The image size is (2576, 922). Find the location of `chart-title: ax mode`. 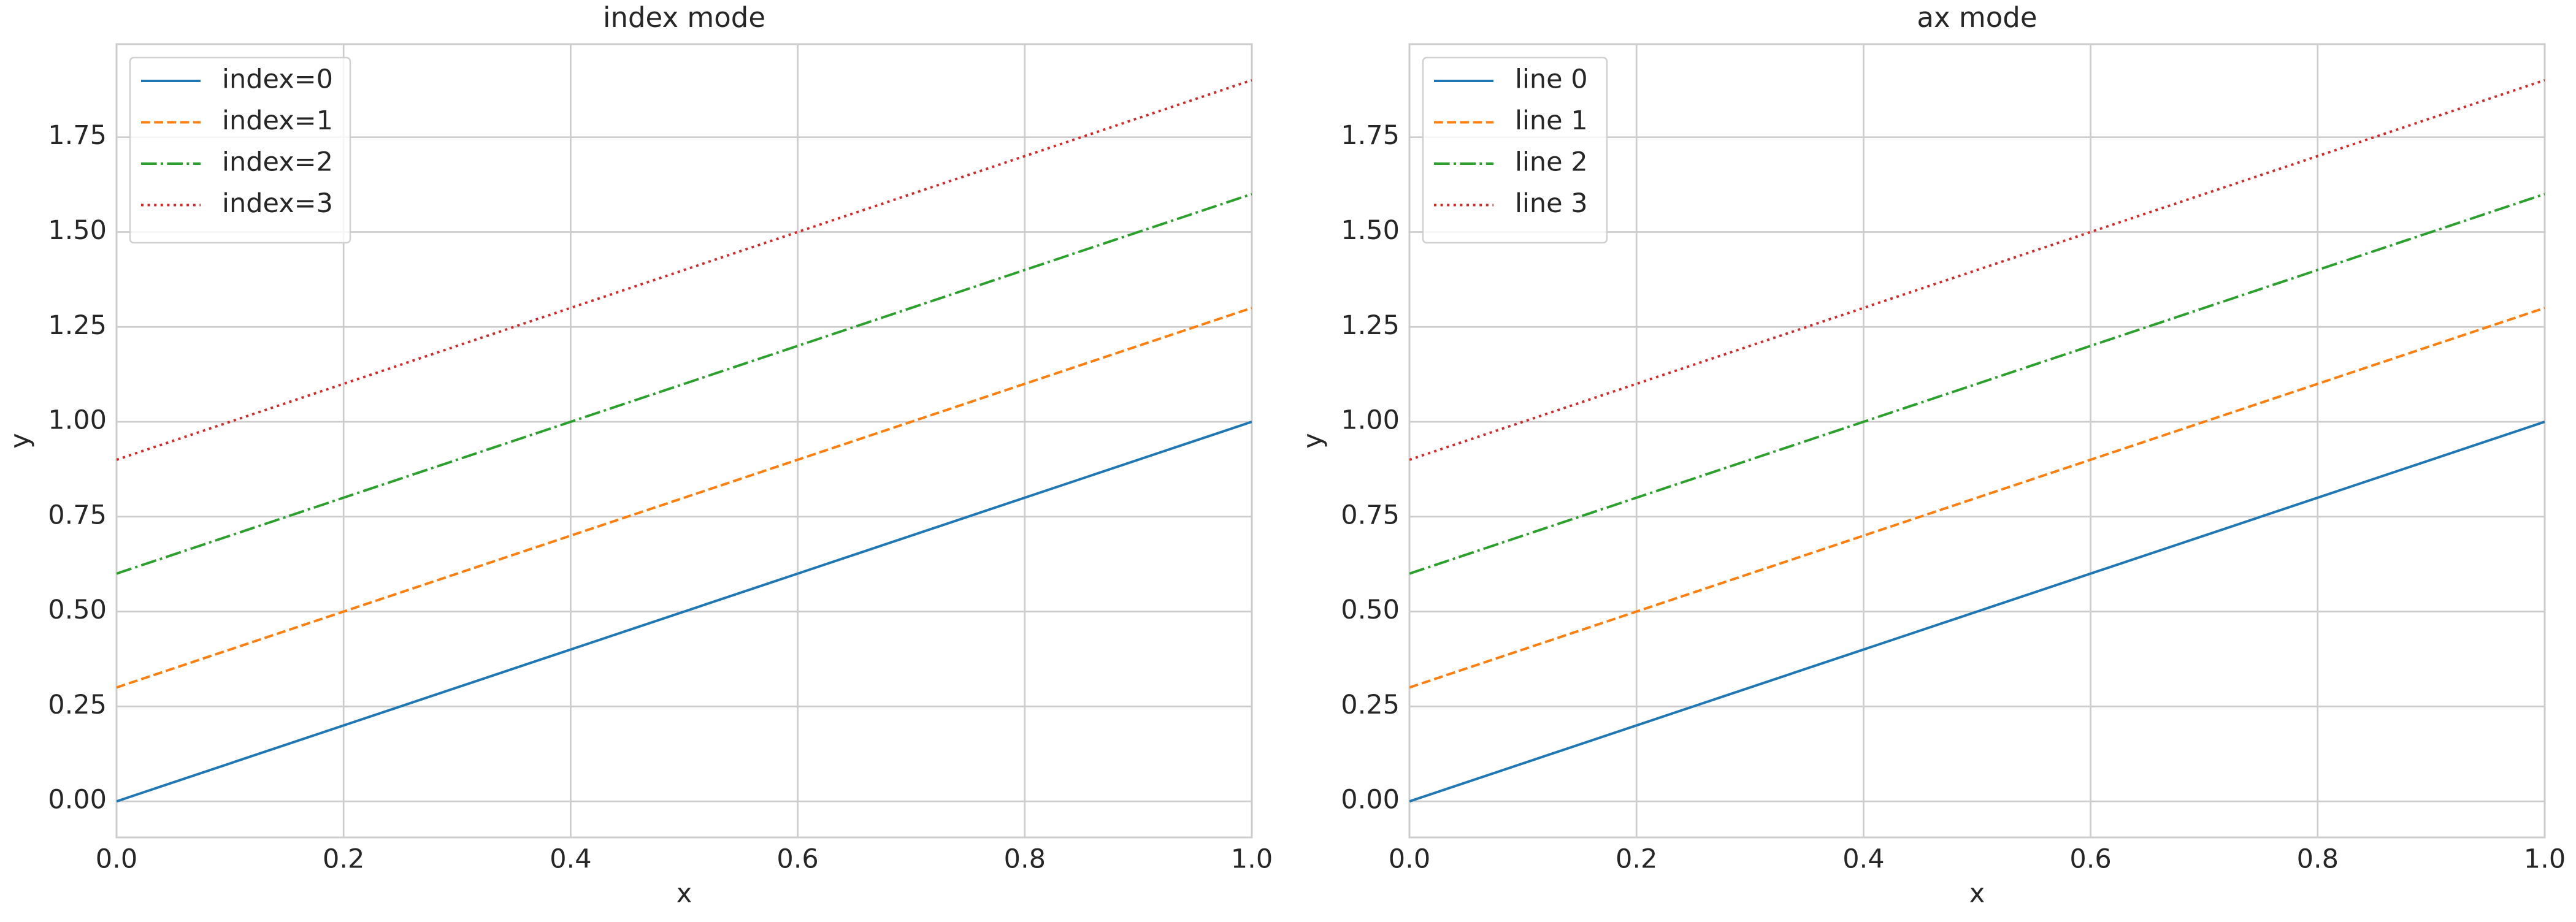

chart-title: ax mode is located at coordinates (1977, 17).